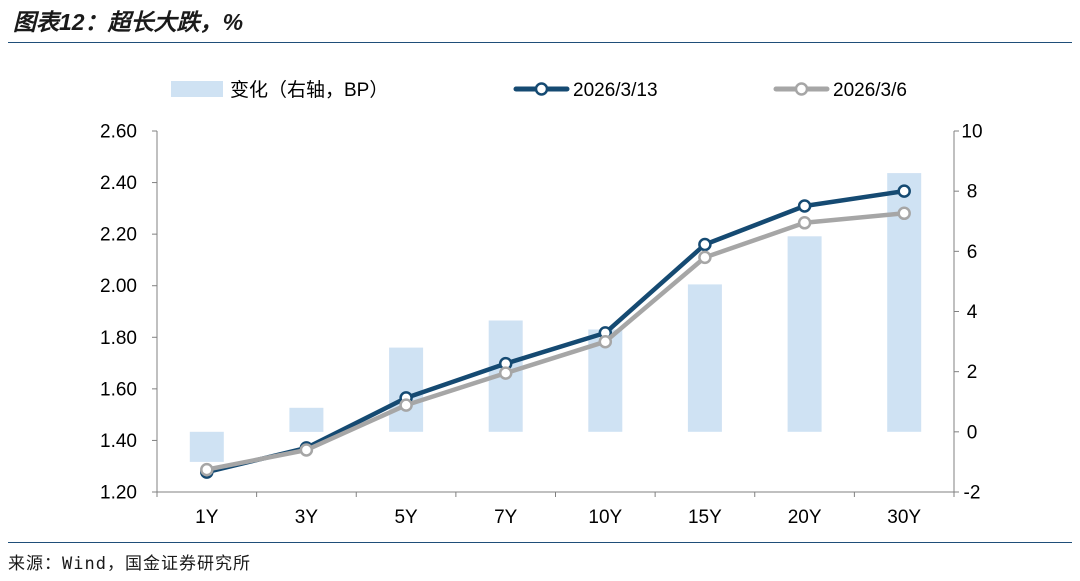  I want to click on x-axis-category-label: 30Y, so click(904, 517).